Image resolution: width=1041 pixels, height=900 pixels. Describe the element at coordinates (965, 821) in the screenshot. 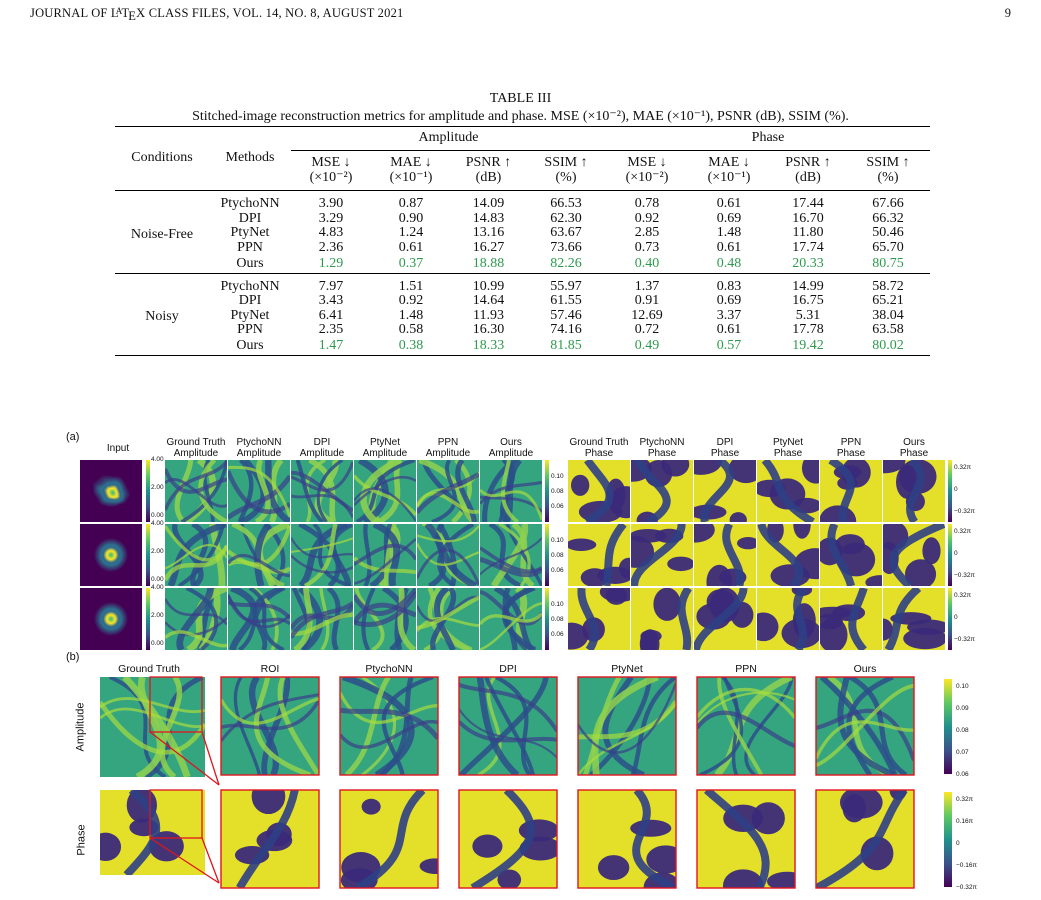

I see `colorbar-tick: 0.16π` at that location.